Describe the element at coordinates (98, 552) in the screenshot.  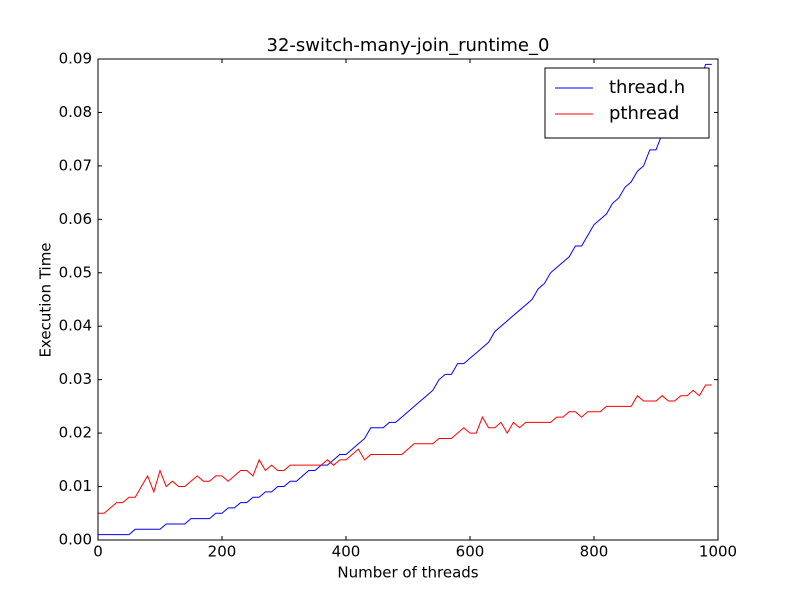
I see `x-tick-label: 0` at that location.